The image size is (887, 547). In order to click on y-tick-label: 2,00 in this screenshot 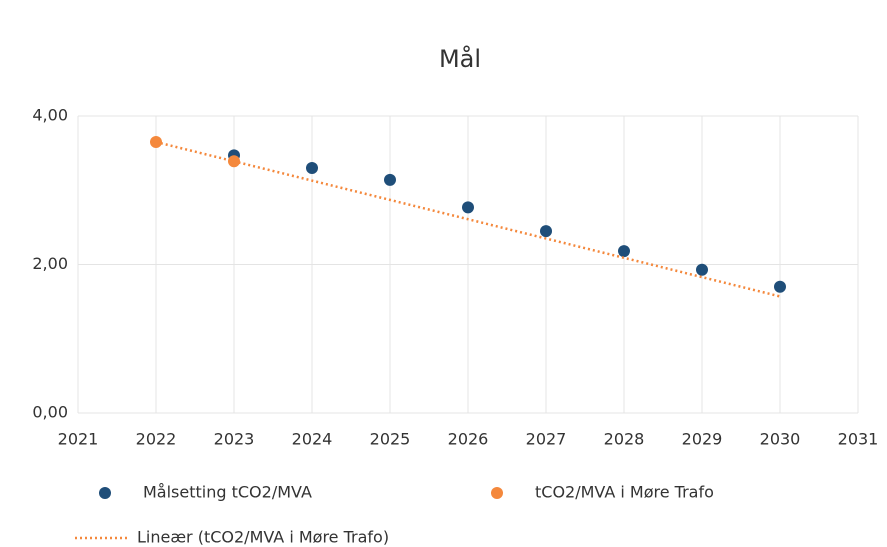, I will do `click(50, 263)`.